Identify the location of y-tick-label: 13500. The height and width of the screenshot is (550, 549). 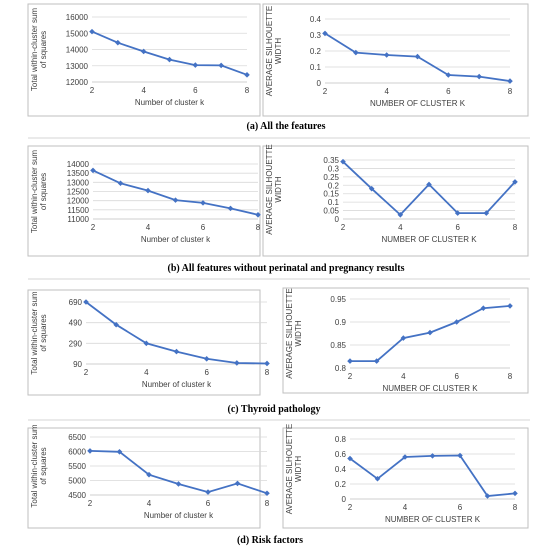
(78, 173).